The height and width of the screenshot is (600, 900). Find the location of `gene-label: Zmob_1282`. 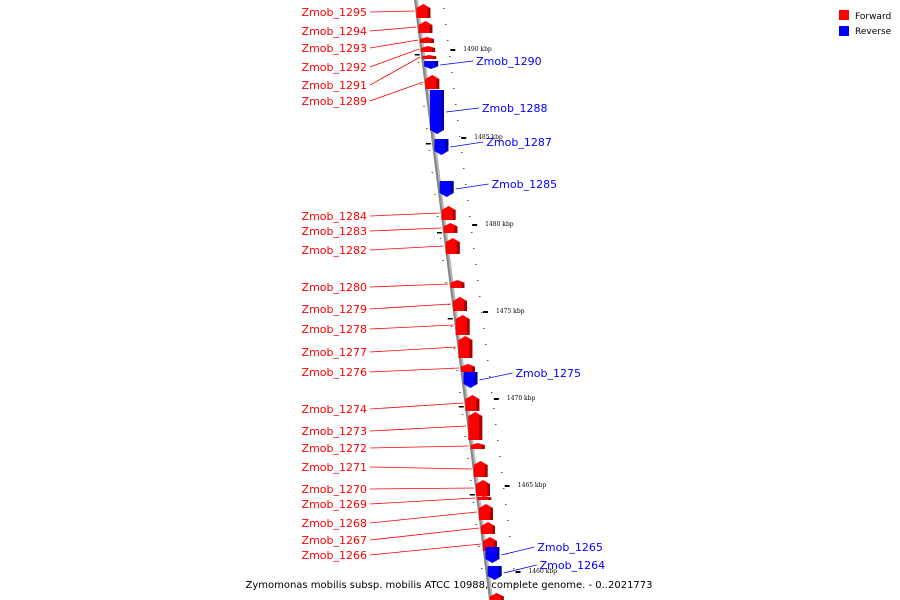

gene-label: Zmob_1282 is located at coordinates (334, 250).